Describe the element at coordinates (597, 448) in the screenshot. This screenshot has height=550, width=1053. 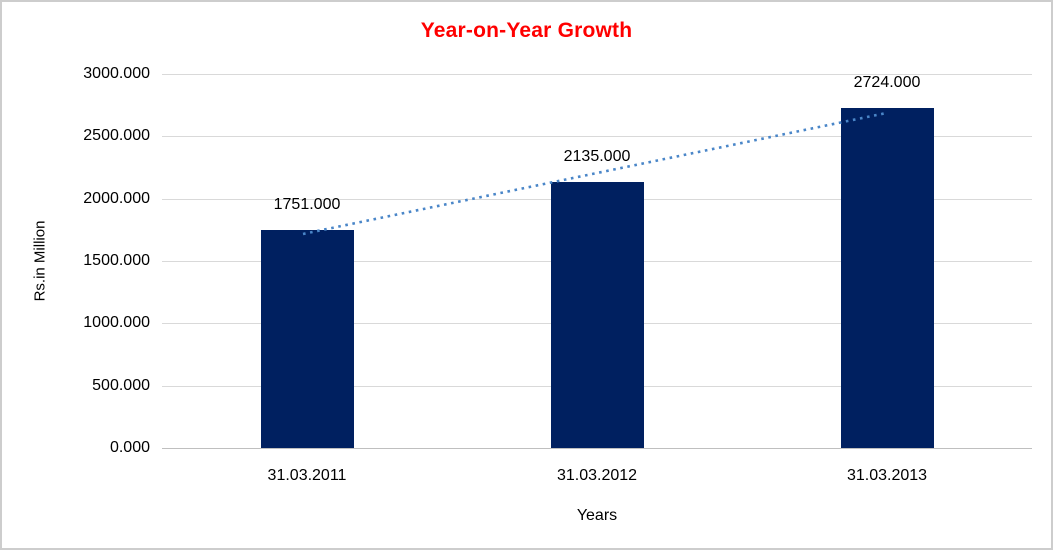
I see `x-axis-line` at that location.